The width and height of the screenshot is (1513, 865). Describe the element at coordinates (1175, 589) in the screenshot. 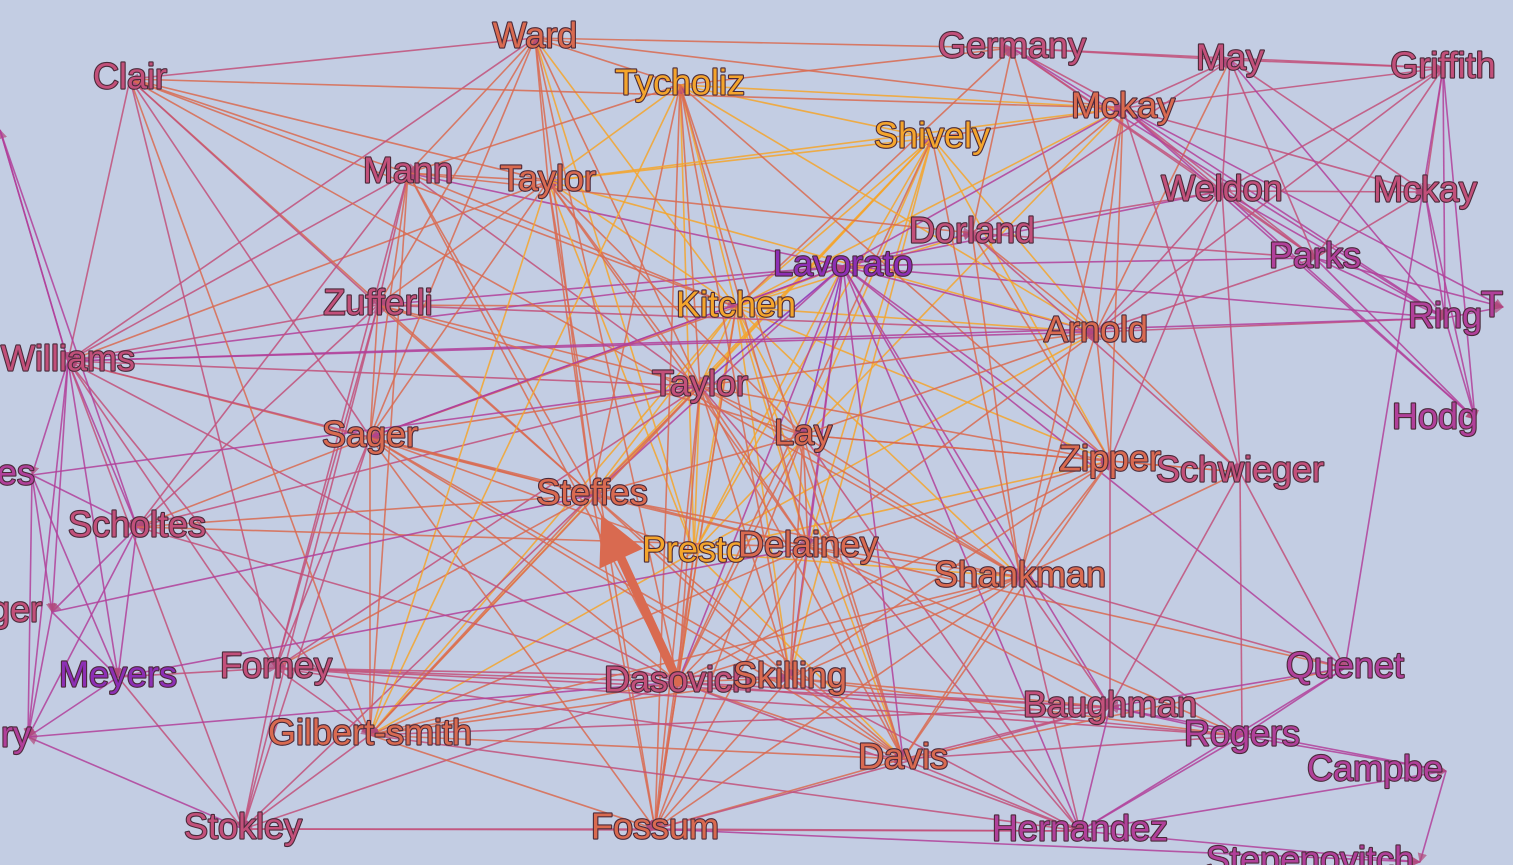

I see `edge-schwieger-baughman` at that location.